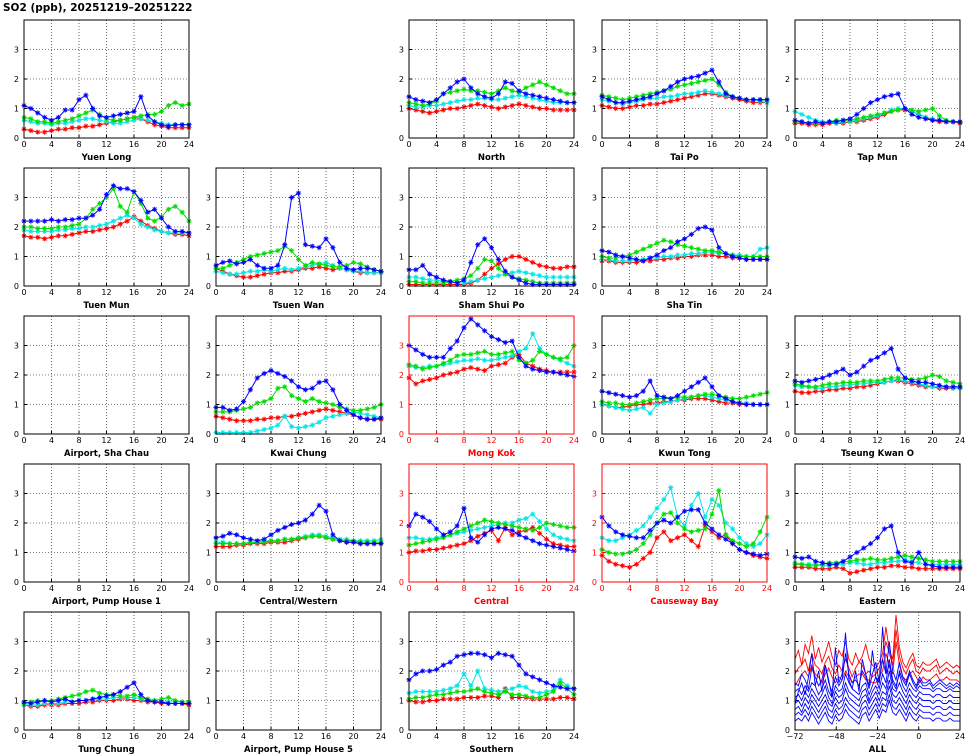 The image size is (965, 755). What do you see at coordinates (877, 144) in the screenshot?
I see `x-tick-label: 12` at bounding box center [877, 144].